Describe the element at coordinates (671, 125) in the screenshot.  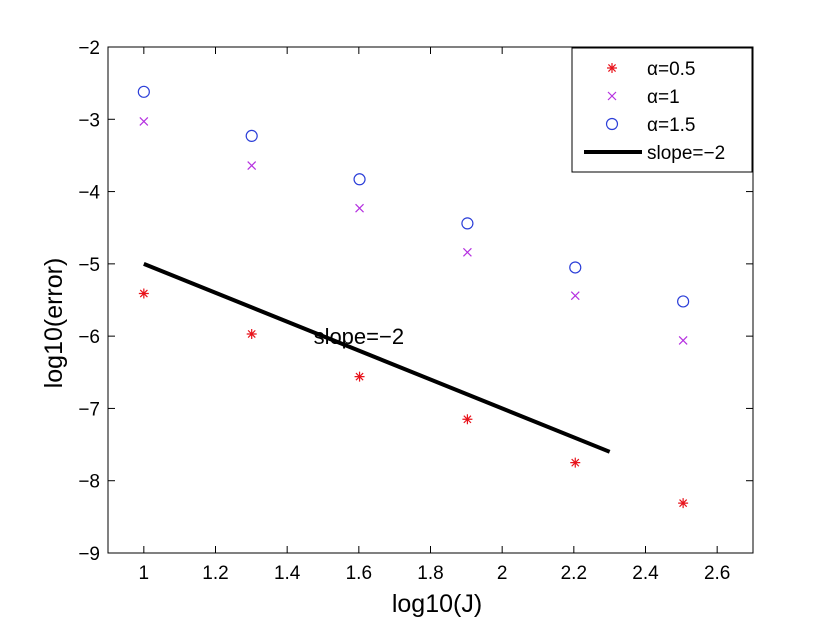
I see `legend-label: α=1.5` at that location.